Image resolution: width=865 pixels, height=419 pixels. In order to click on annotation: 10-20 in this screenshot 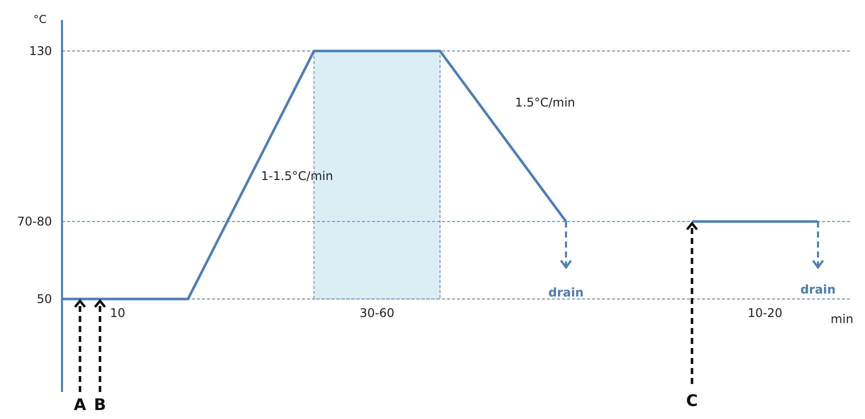, I will do `click(765, 313)`.